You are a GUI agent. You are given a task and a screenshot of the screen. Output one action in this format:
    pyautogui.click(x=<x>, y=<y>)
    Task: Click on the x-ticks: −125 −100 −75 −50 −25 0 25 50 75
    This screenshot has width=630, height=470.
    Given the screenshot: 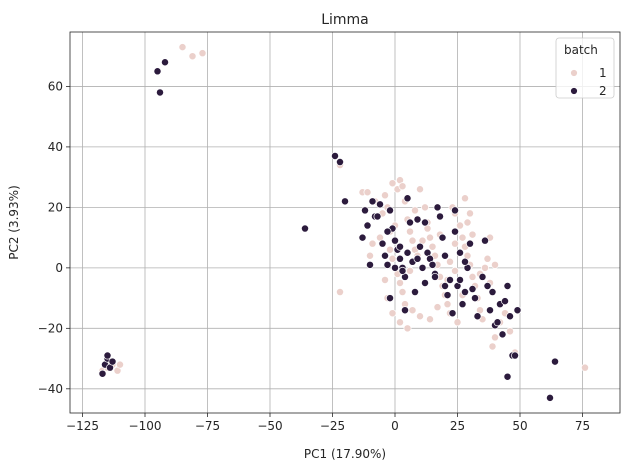 What is the action you would take?
    pyautogui.click(x=328, y=423)
    